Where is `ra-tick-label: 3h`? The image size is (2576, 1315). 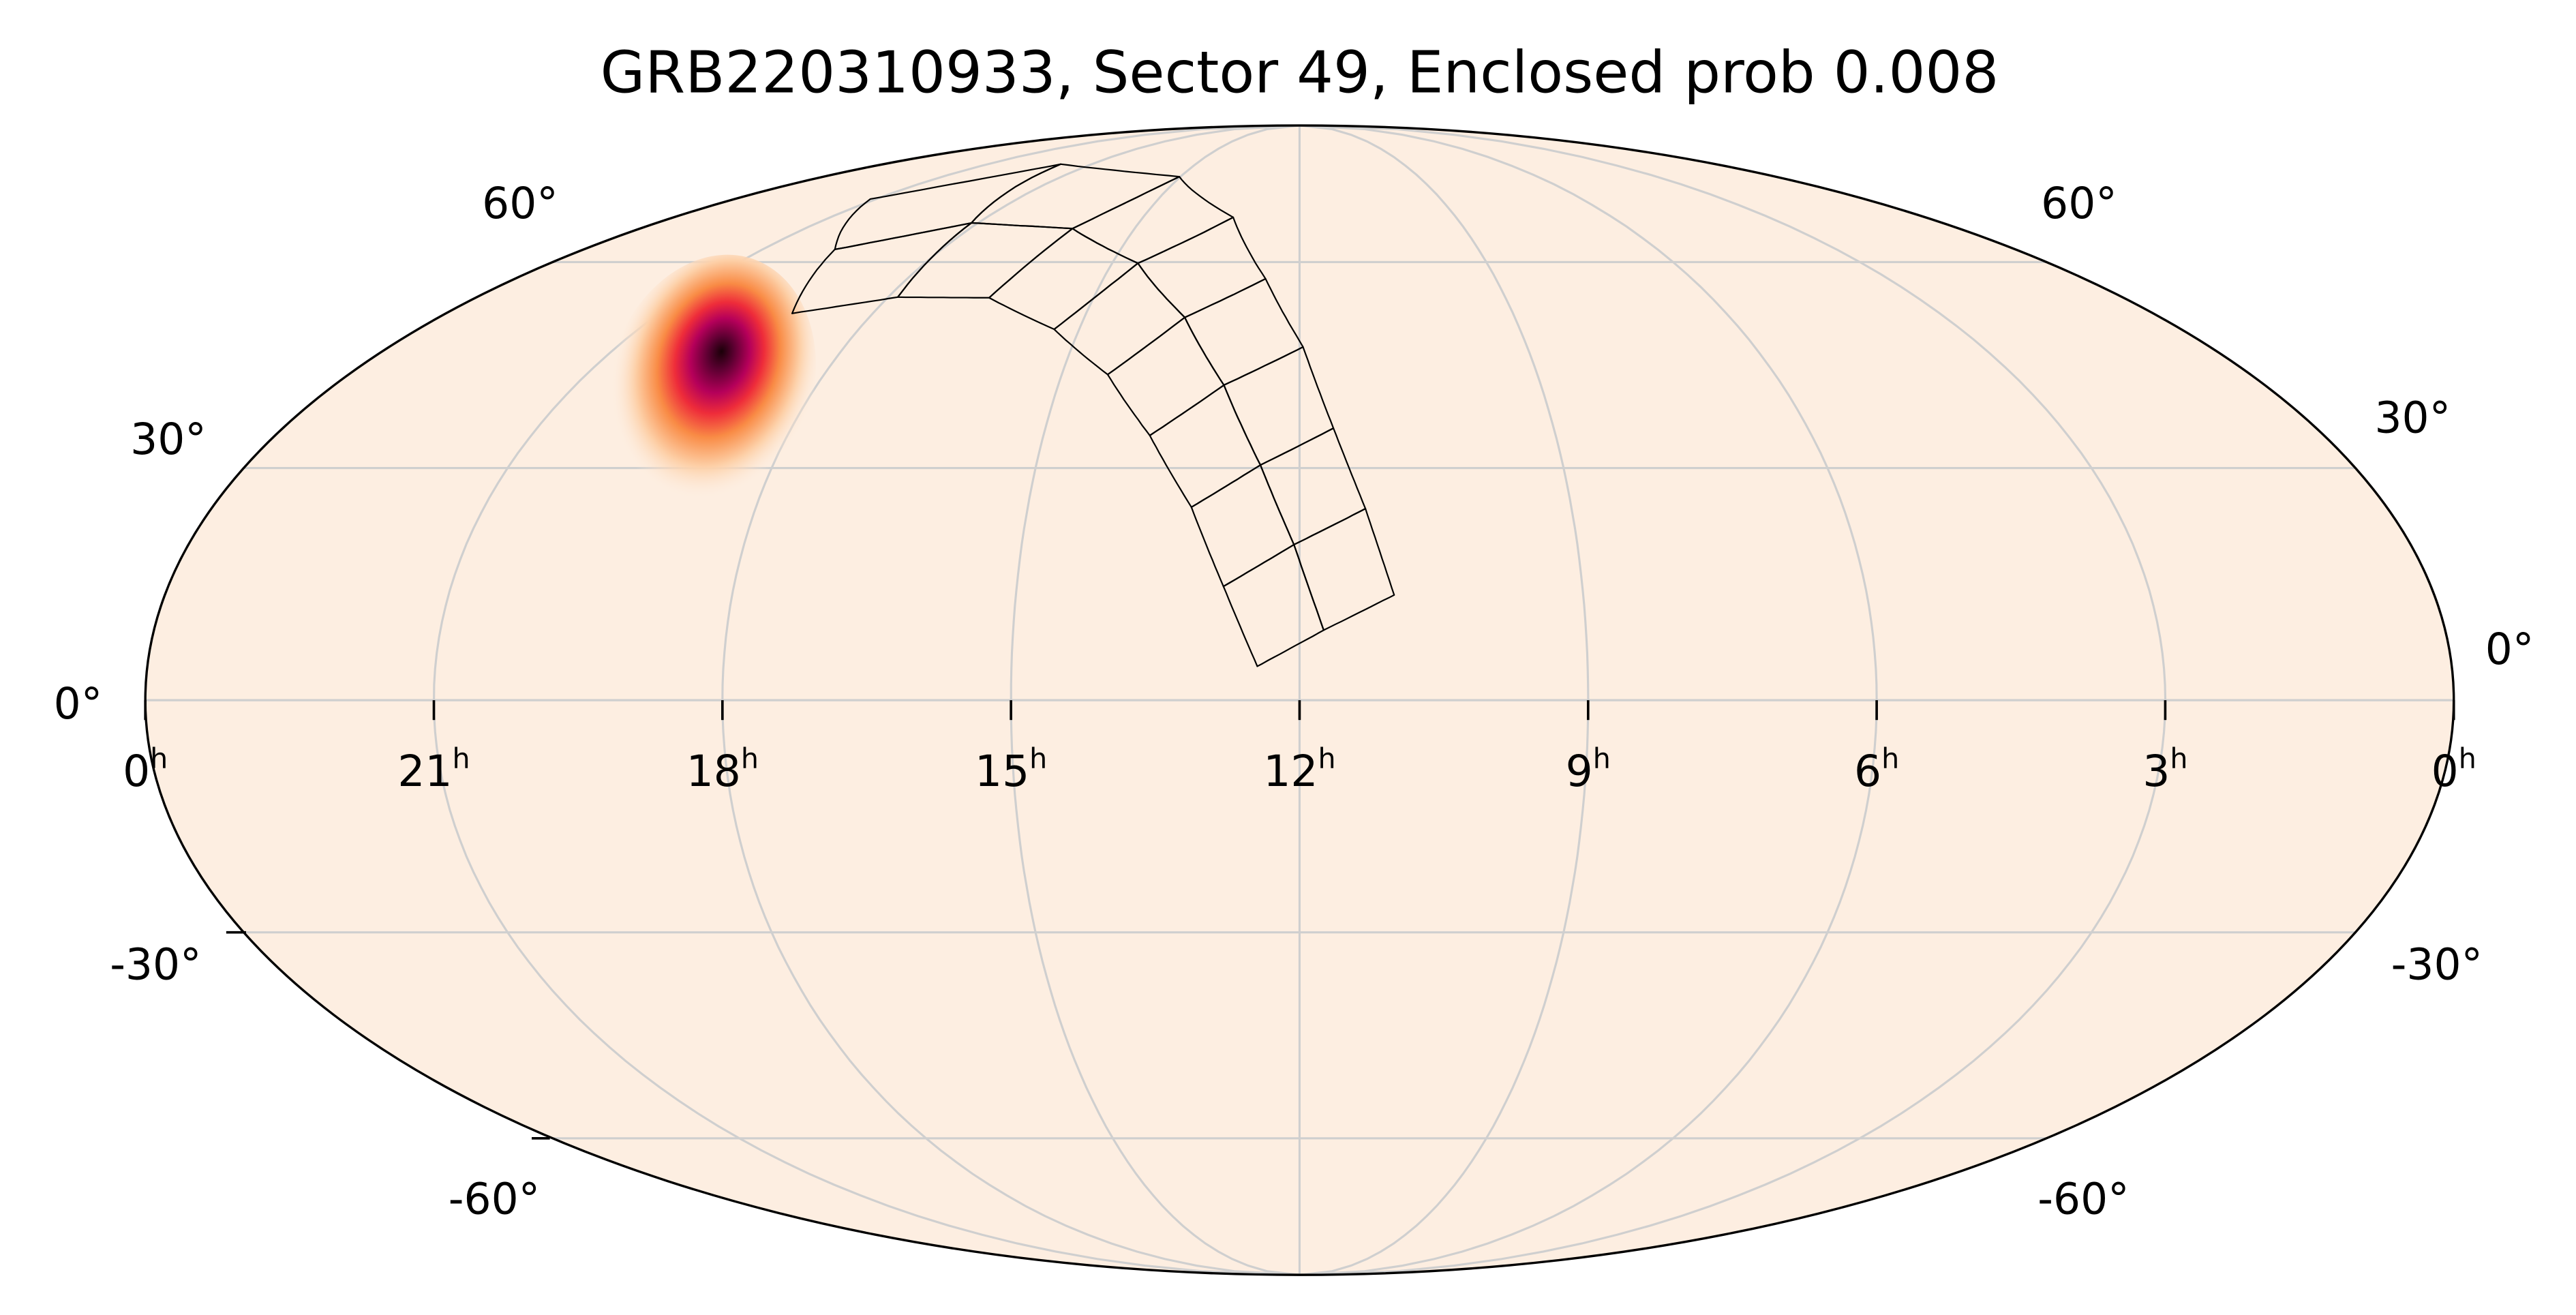
ra-tick-label: 3h is located at coordinates (2164, 769).